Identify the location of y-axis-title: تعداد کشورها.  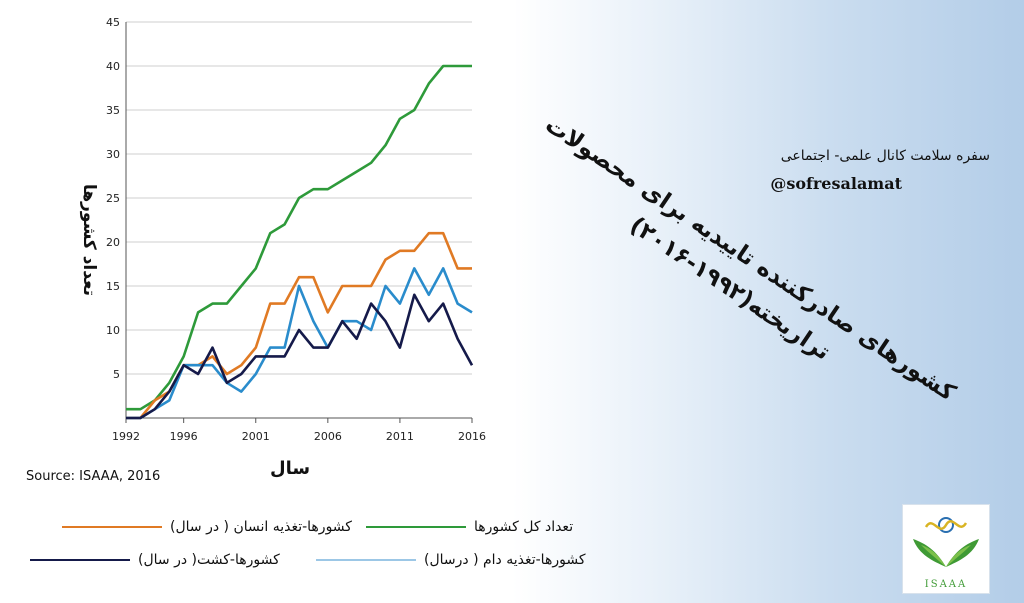
(89, 240).